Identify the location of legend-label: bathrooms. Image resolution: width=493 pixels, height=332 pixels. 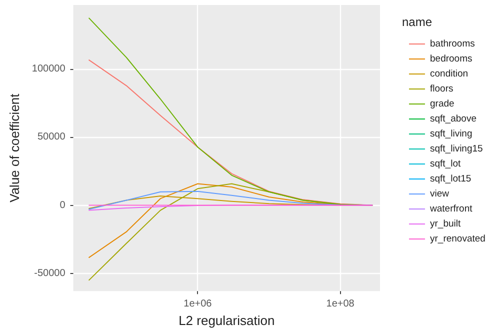
(453, 44).